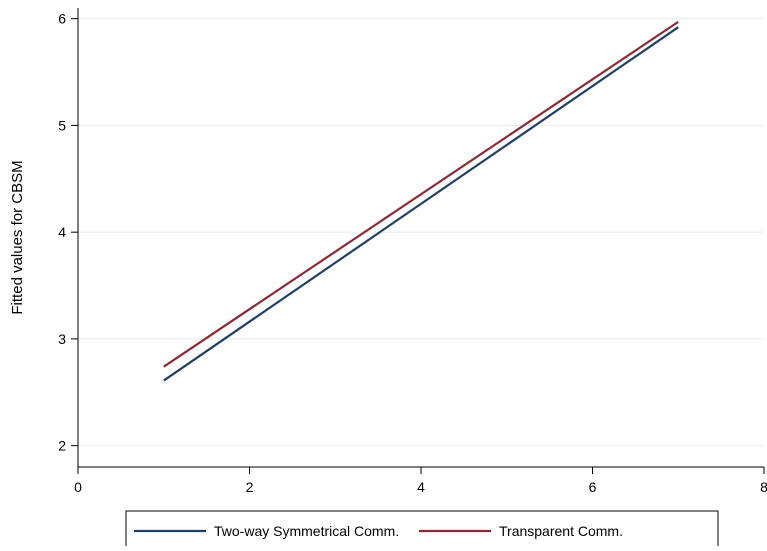  Describe the element at coordinates (68, 232) in the screenshot. I see `y-ticks: 2 3 4 5 6` at that location.